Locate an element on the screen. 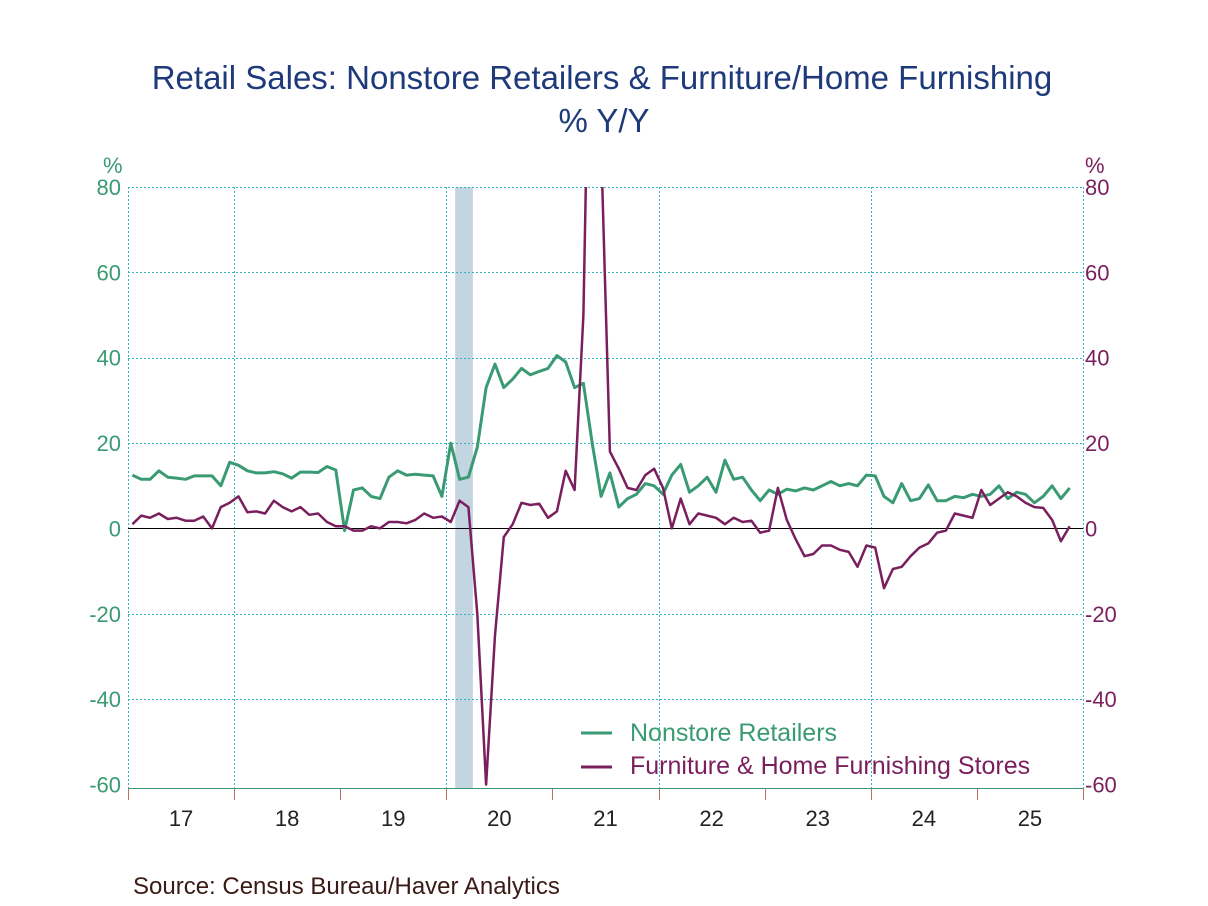 The height and width of the screenshot is (906, 1208). x-axis-ticks: 17 18 19 20 21 22 23 24 25 is located at coordinates (606, 809).